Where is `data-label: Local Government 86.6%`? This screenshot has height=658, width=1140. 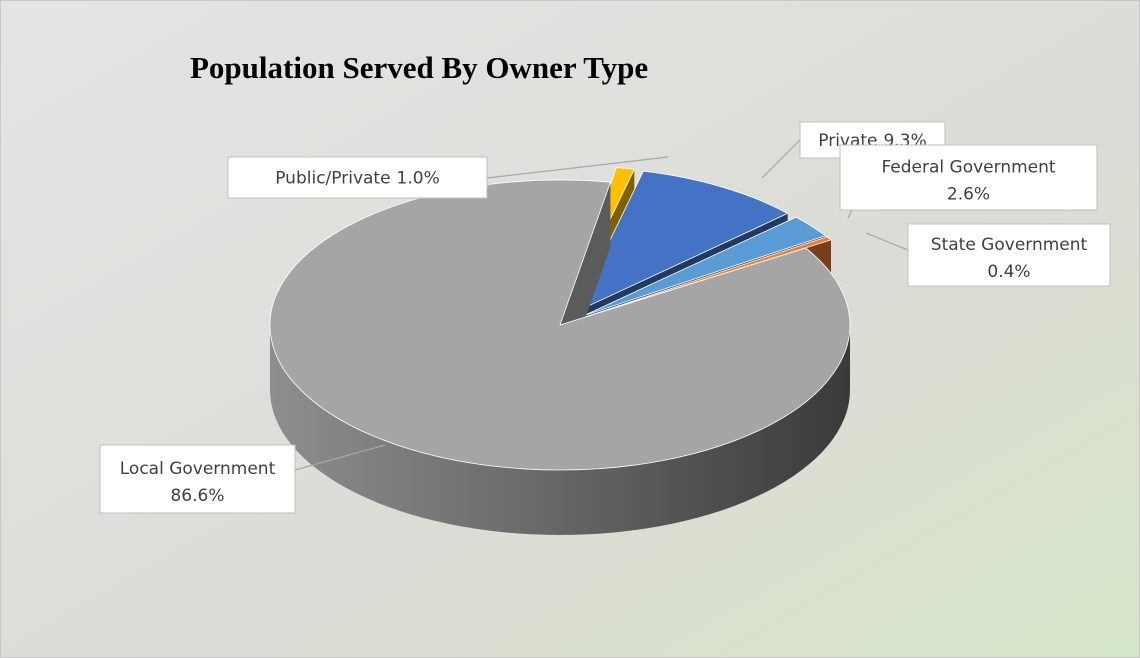
data-label: Local Government 86.6% is located at coordinates (198, 482).